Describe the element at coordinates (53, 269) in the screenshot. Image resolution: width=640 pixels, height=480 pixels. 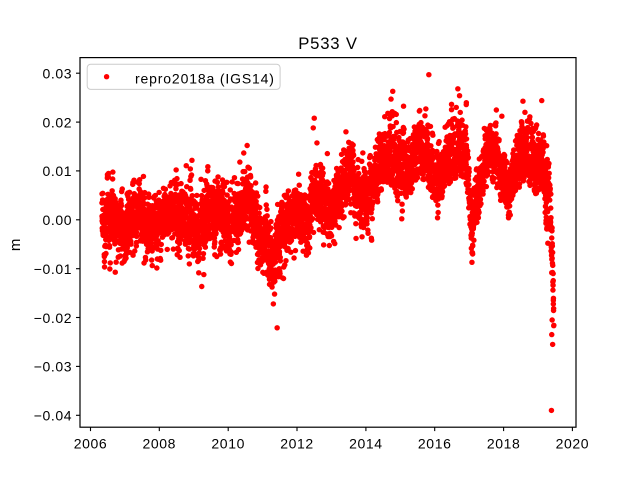
I see `svg-text: −0.01` at that location.